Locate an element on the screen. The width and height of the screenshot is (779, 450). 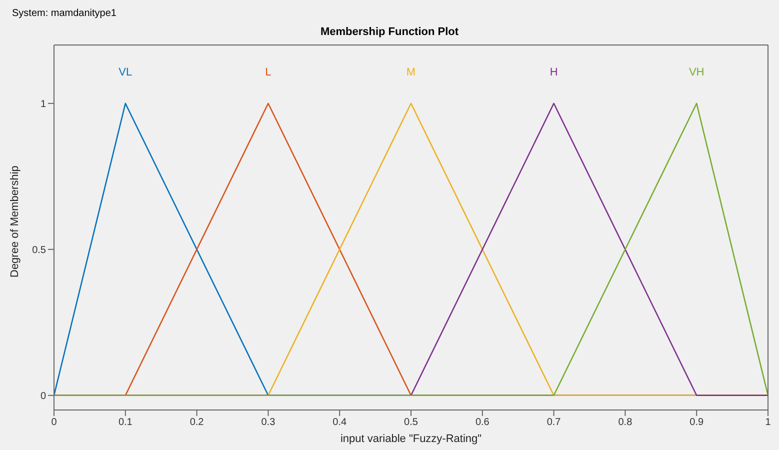
x-axis-title: input variable "Fuzzy-Rating" is located at coordinates (411, 439).